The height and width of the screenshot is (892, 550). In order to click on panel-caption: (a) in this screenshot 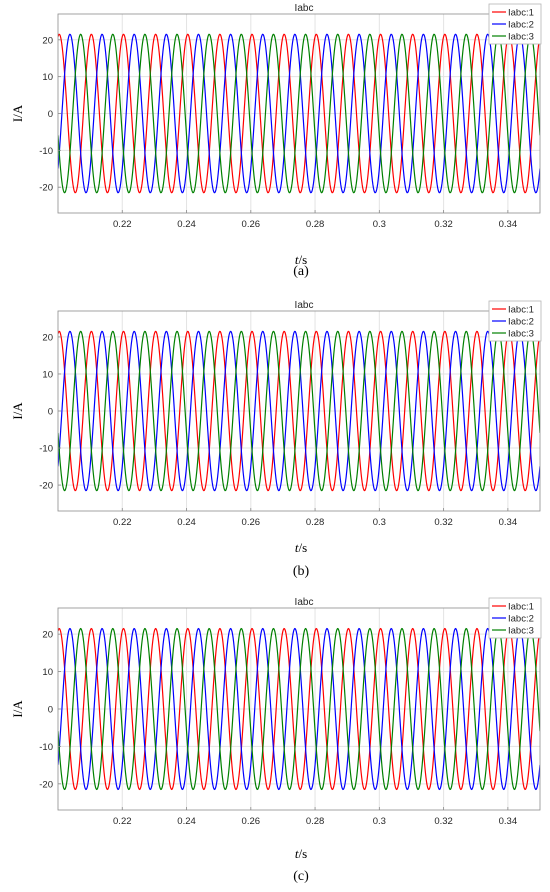, I will do `click(301, 271)`.